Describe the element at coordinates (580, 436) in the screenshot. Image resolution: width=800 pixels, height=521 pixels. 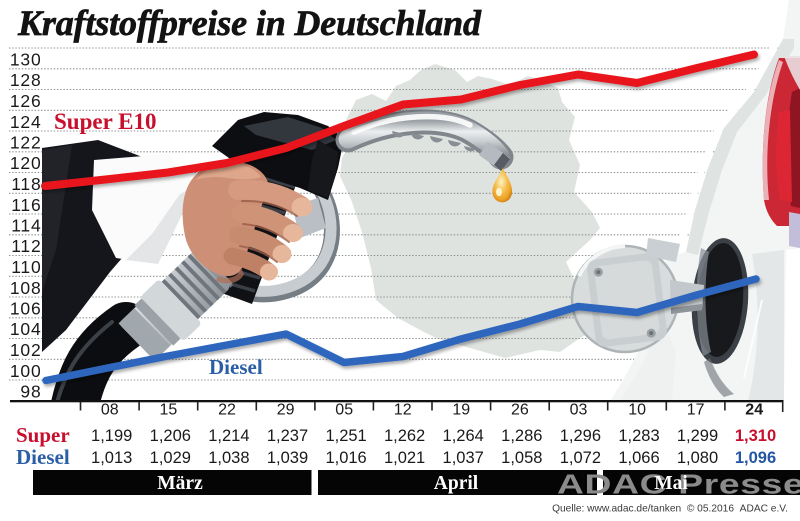
I see `svg-text: 1,296` at that location.